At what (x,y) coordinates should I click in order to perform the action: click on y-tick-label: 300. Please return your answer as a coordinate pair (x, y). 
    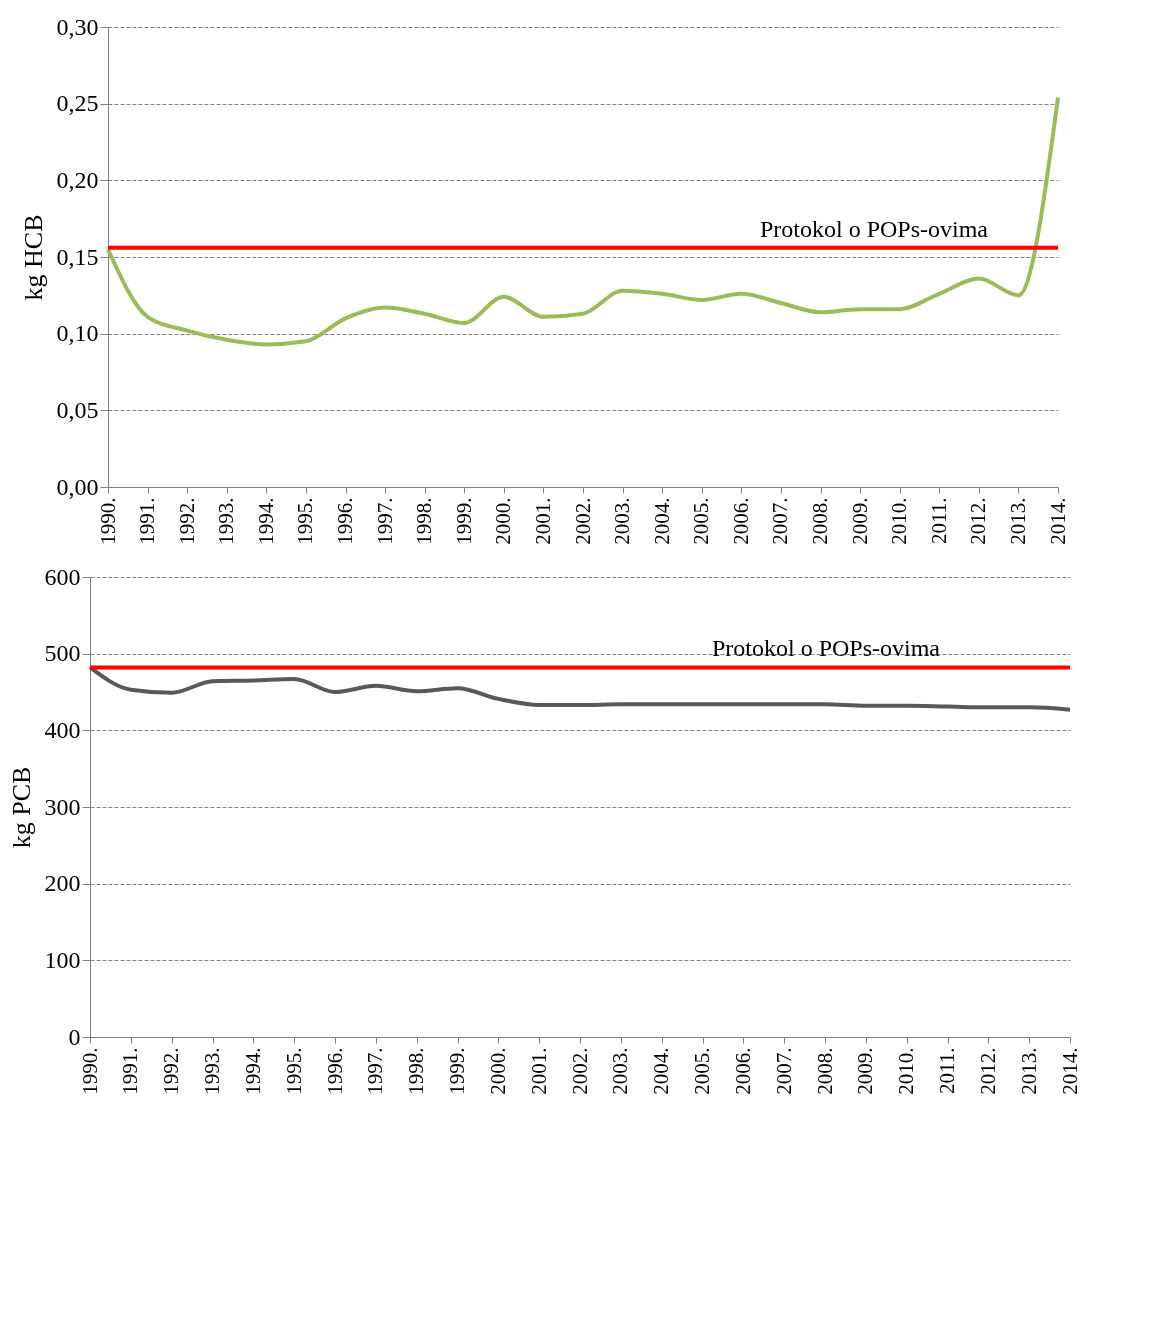
    Looking at the image, I should click on (62, 806).